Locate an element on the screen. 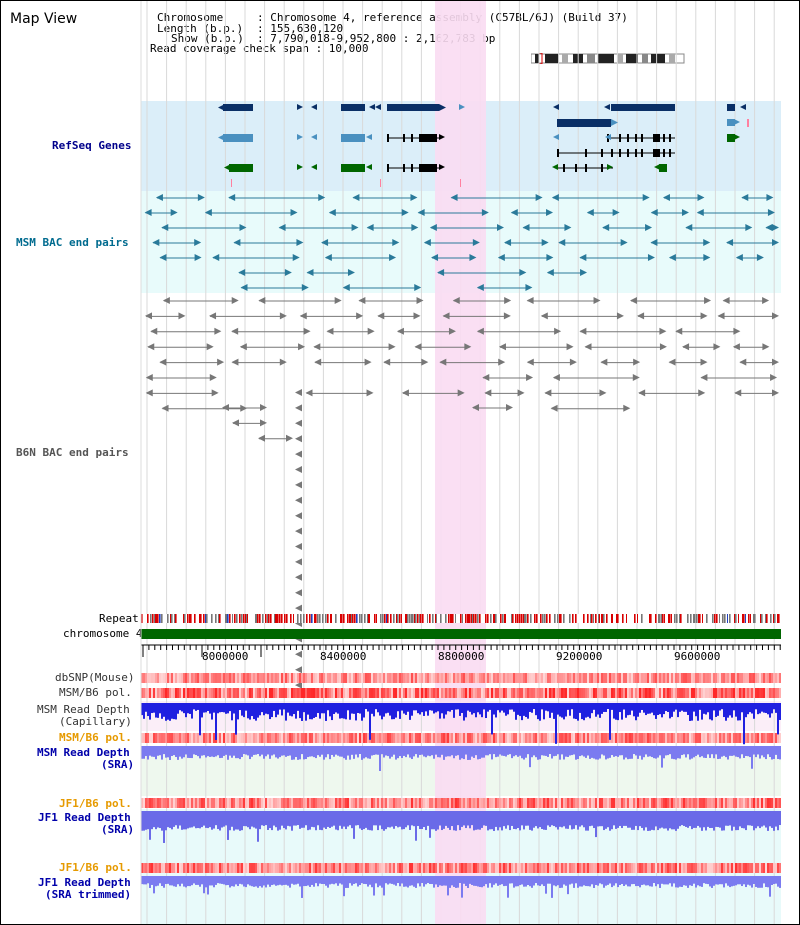 Image resolution: width=800 pixels, height=925 pixels. track-label-msm-bac: MSM BAC end pairs is located at coordinates (72, 242).